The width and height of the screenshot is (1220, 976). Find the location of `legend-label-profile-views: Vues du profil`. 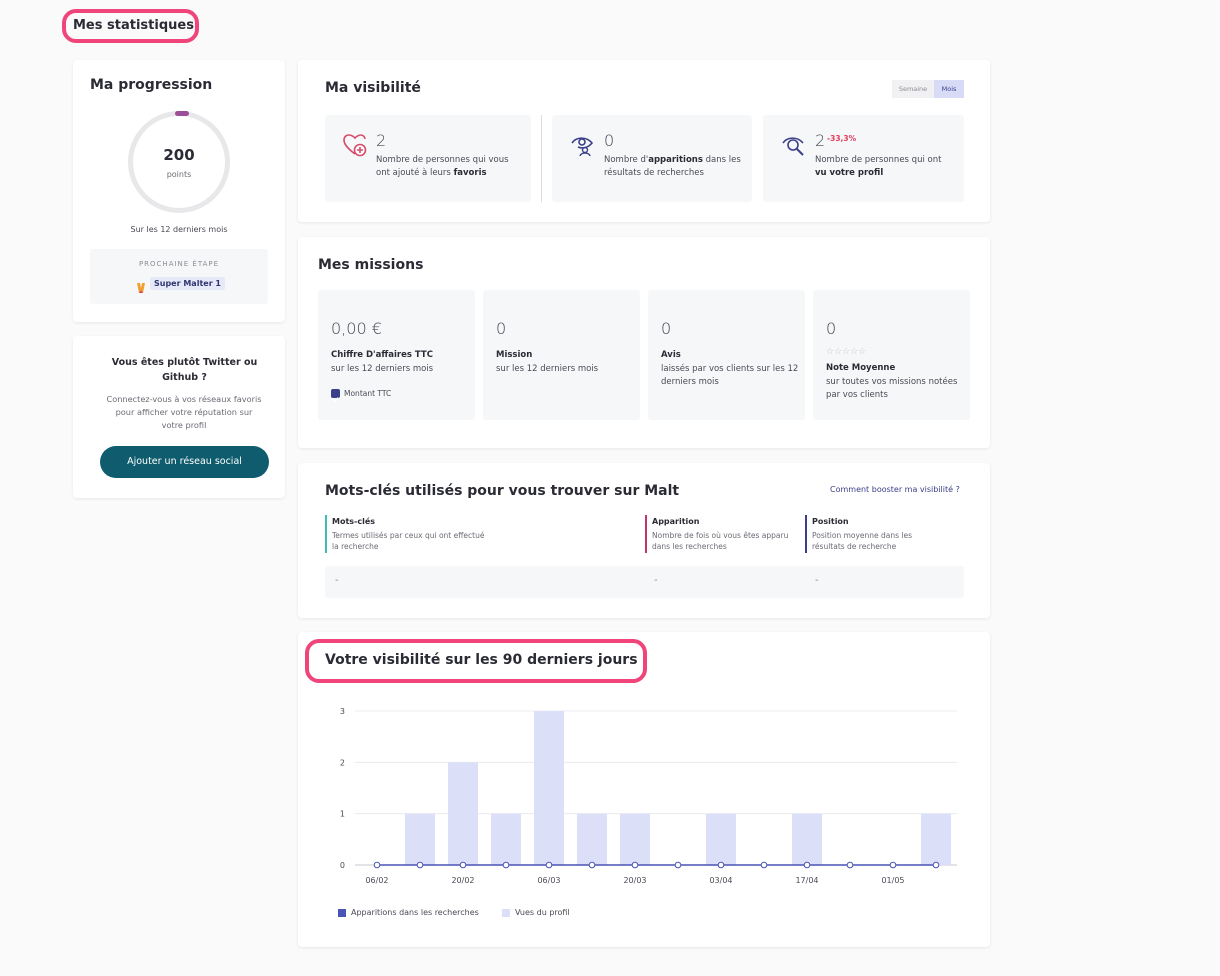

legend-label-profile-views: Vues du profil is located at coordinates (542, 912).